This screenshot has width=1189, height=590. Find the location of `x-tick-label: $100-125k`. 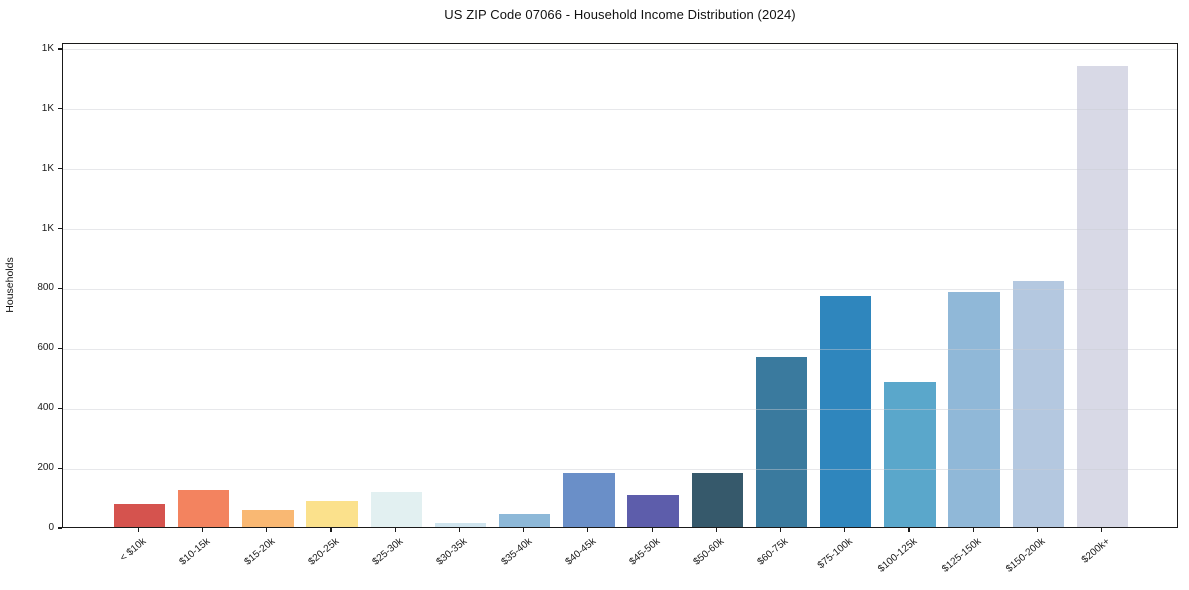

x-tick-label: $100-125k is located at coordinates (897, 555).